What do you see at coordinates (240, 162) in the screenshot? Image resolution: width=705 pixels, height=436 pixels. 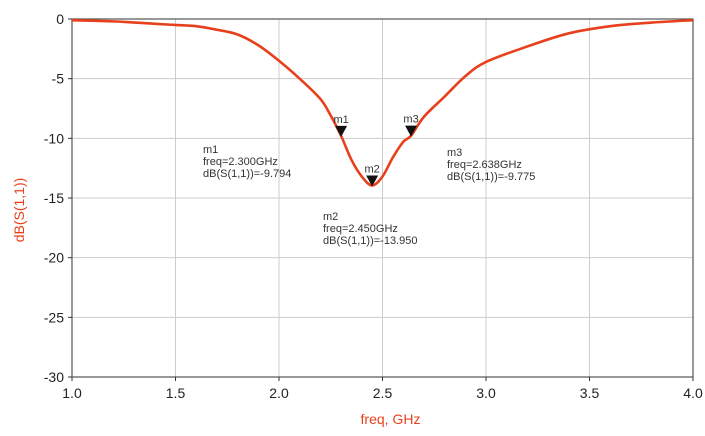 I see `marker-m1-readout: freq=2.300GHz` at bounding box center [240, 162].